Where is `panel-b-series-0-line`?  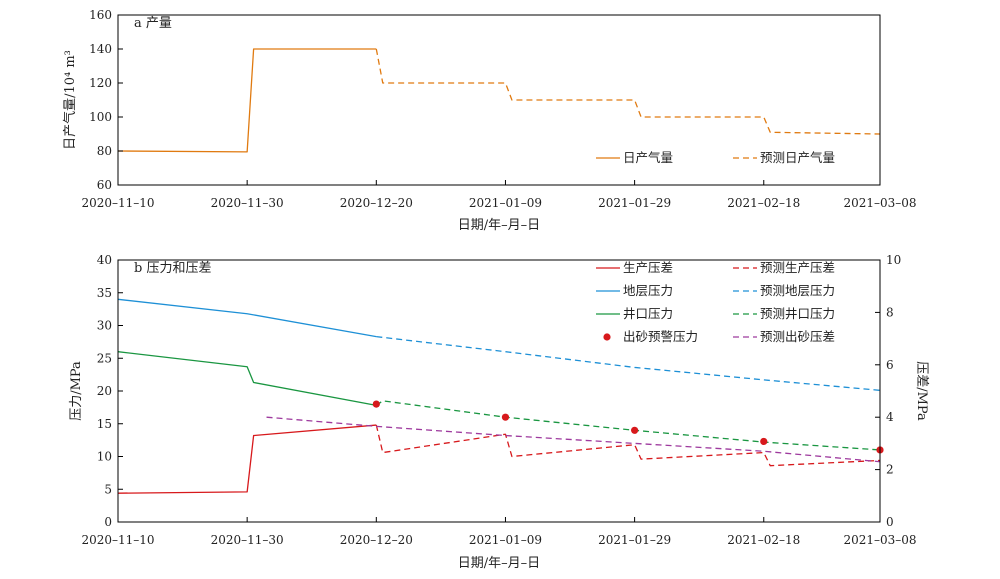 panel-b-series-0-line is located at coordinates (247, 459).